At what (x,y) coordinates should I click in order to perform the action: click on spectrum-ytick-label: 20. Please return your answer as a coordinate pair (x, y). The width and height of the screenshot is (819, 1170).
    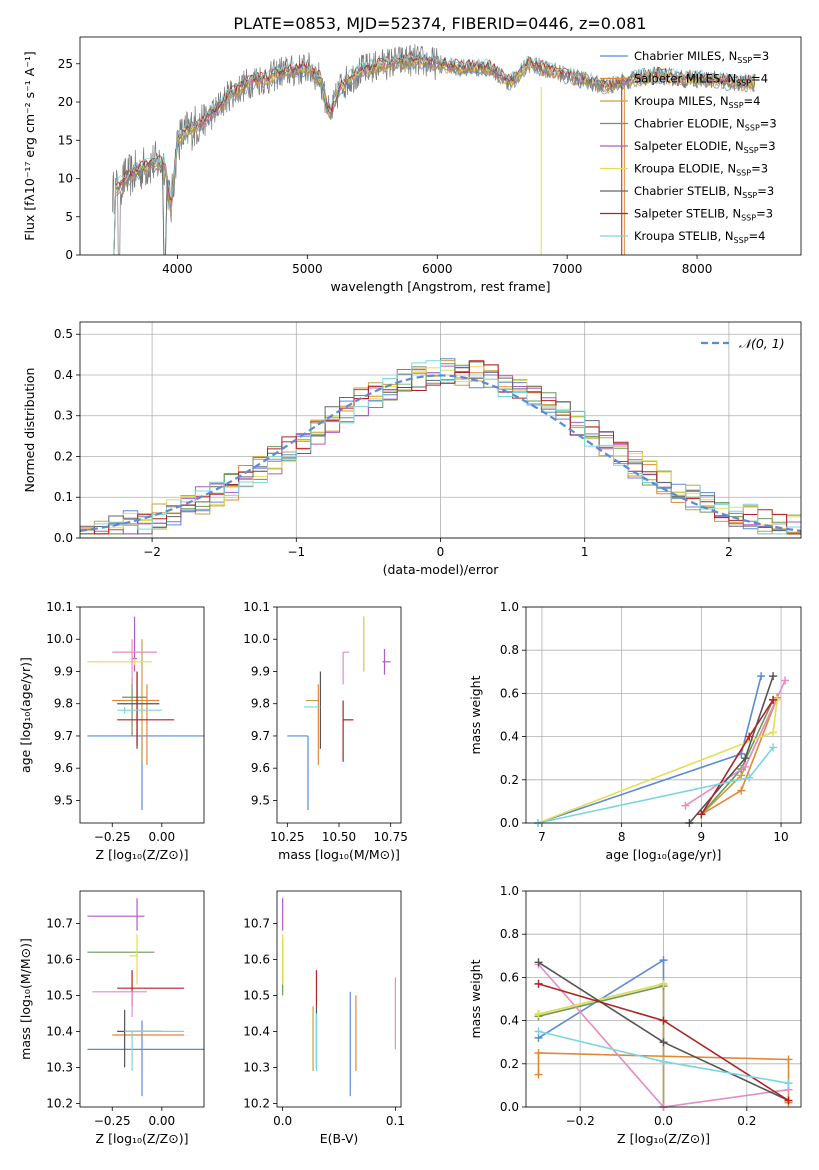
    Looking at the image, I should click on (65, 102).